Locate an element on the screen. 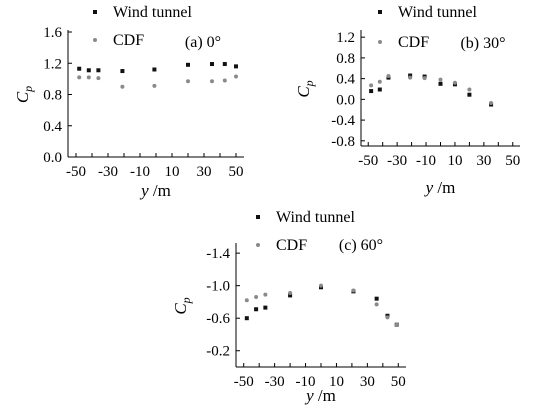 The image size is (537, 412). y-tick-label: -1.0 is located at coordinates (218, 287).